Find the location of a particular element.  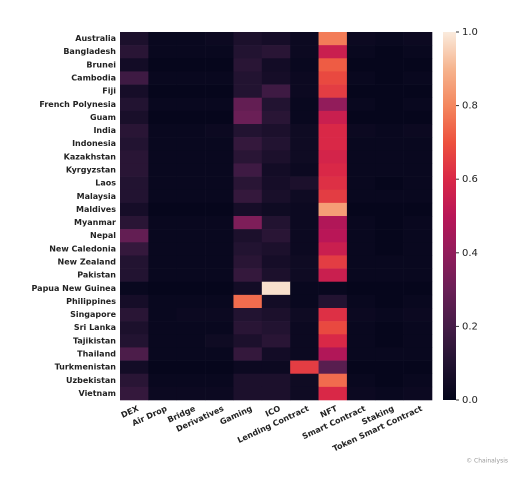

credit: © Chainalysis is located at coordinates (487, 461).